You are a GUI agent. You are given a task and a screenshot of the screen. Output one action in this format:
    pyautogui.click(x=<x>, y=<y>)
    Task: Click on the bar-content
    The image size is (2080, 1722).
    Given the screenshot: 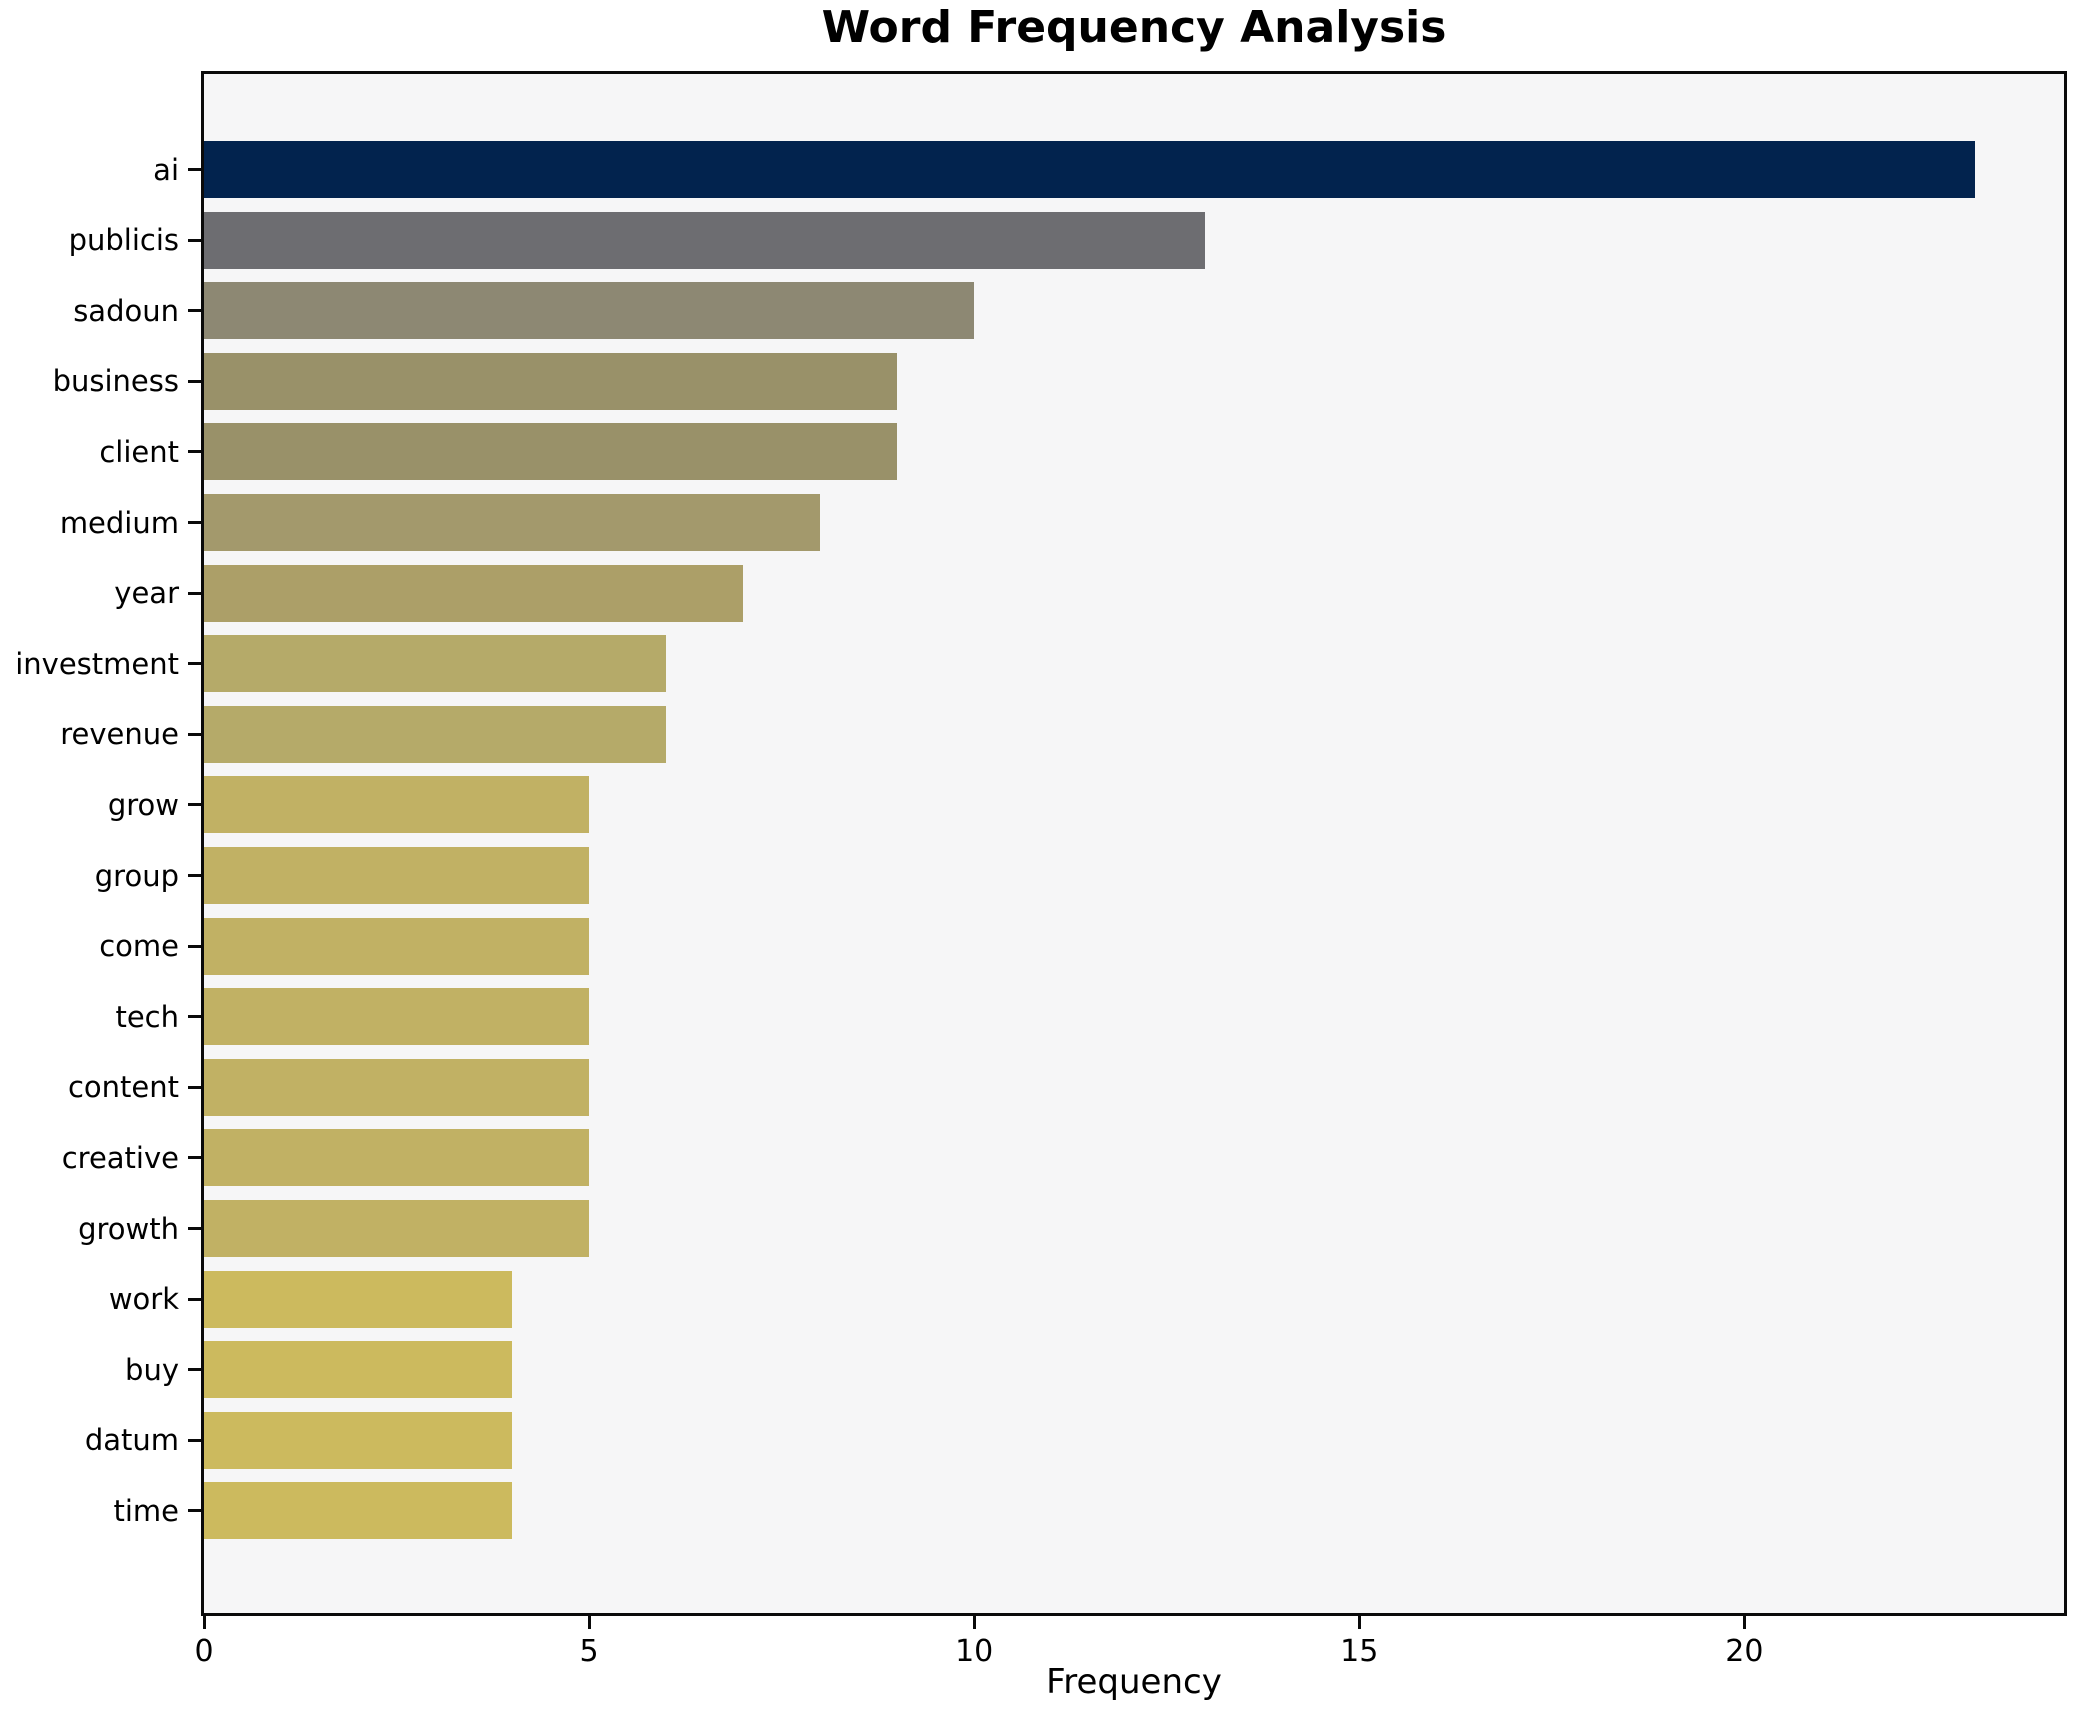 What is the action you would take?
    pyautogui.click(x=397, y=1087)
    